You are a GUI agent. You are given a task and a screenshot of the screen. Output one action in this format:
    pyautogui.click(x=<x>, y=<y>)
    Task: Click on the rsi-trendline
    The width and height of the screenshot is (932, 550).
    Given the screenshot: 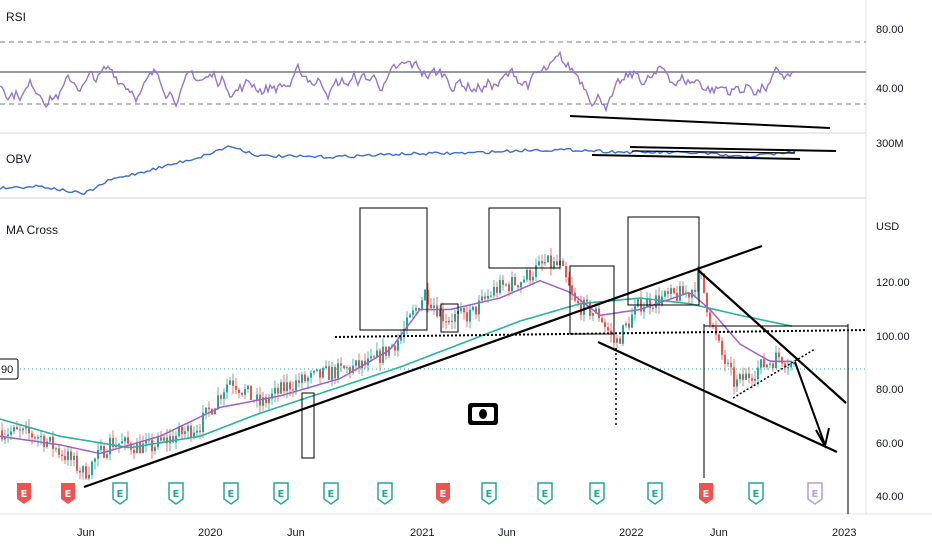 What is the action you would take?
    pyautogui.click(x=700, y=122)
    